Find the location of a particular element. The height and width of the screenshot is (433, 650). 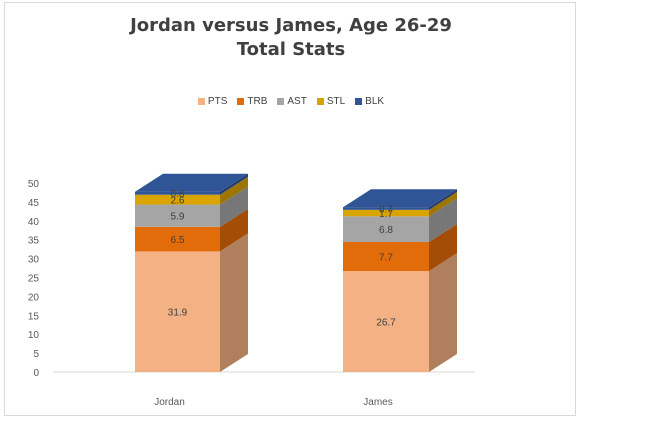

data-label: 5.9 is located at coordinates (178, 217).